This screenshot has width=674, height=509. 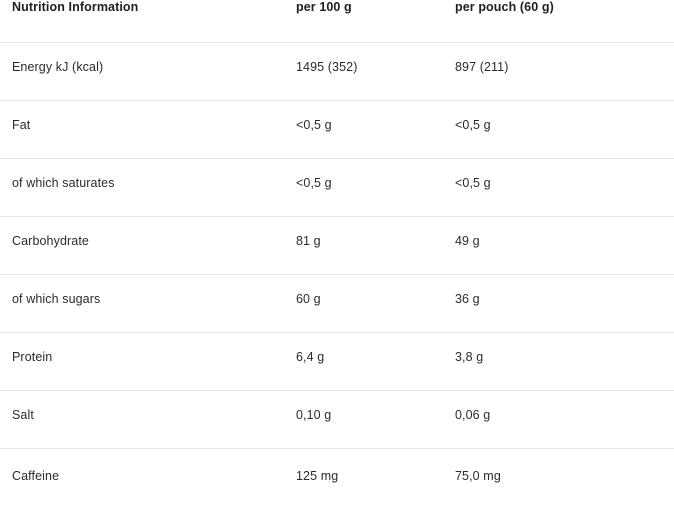 I want to click on row-label: of which sugars, so click(x=56, y=299).